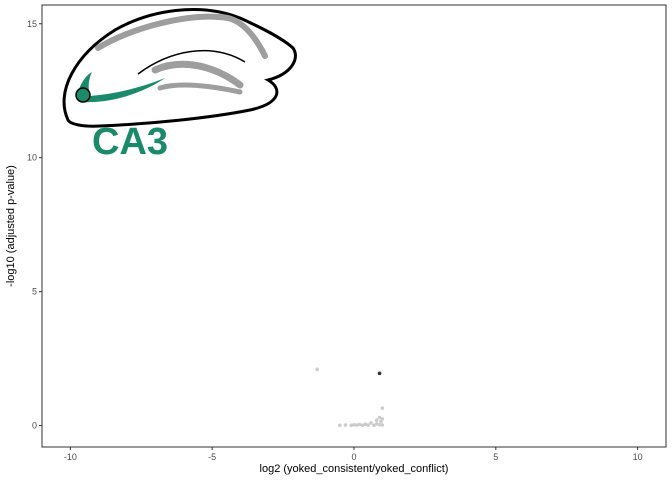 The width and height of the screenshot is (672, 480). Describe the element at coordinates (638, 457) in the screenshot. I see `x-tick-label: 10` at that location.